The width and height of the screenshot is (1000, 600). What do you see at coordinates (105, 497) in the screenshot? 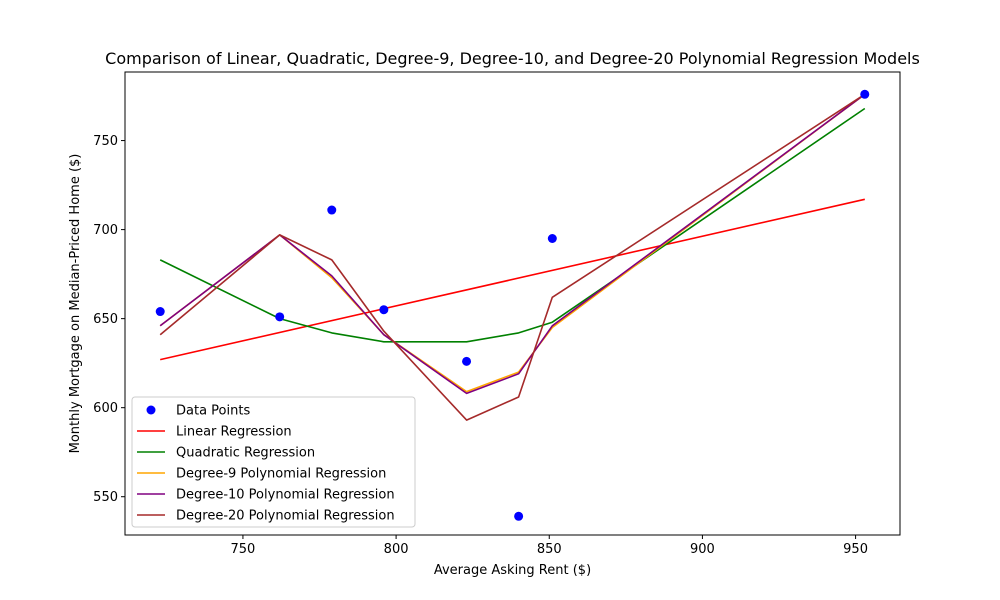
I see `y-tick-label: 550` at bounding box center [105, 497].